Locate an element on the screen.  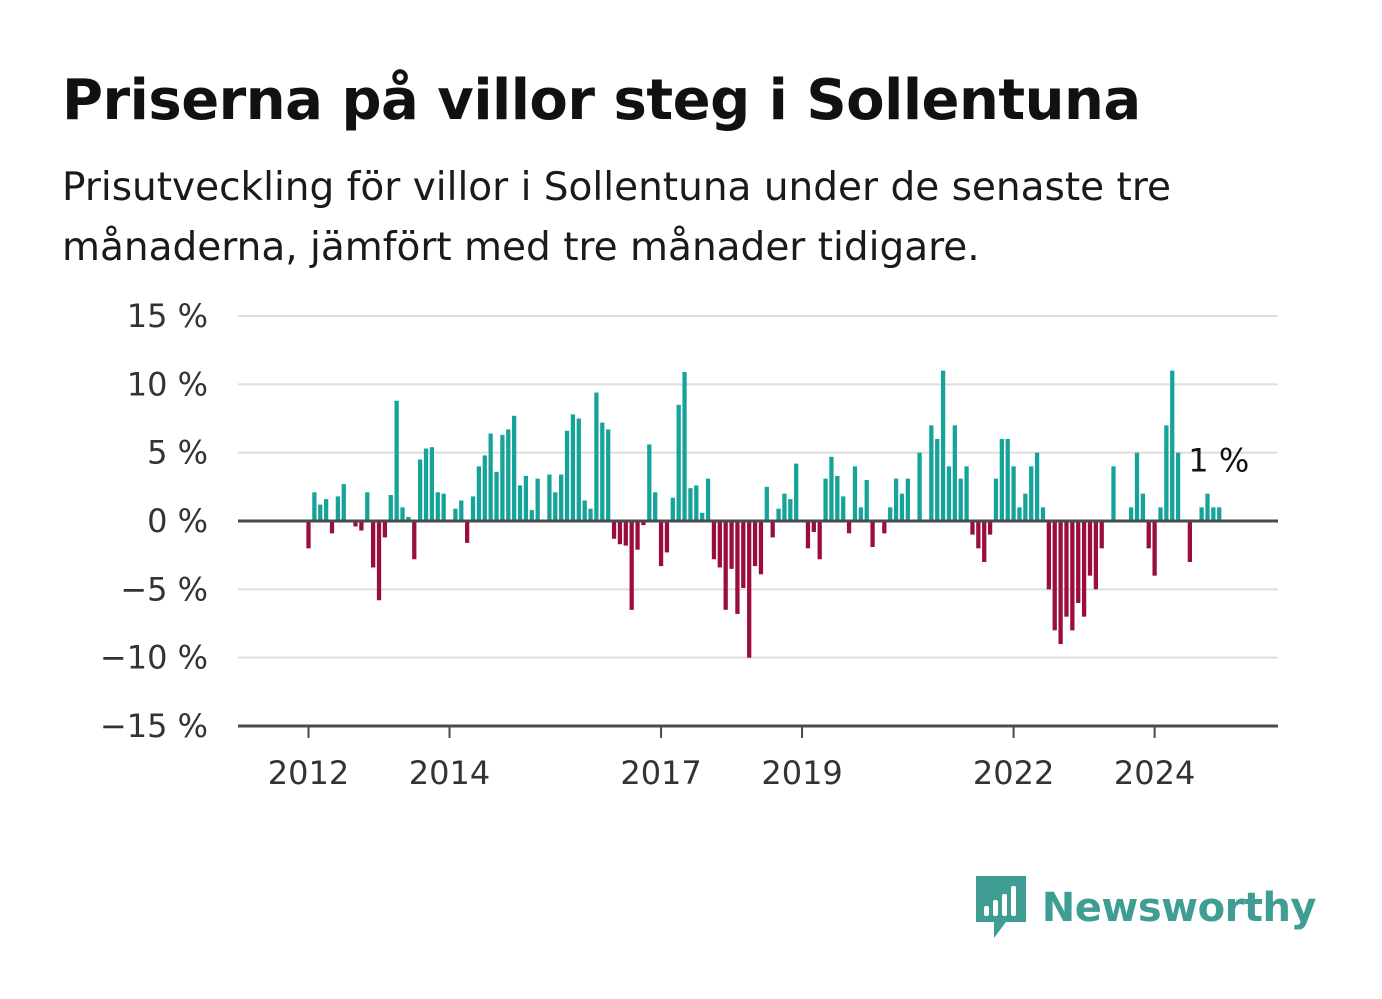
y-tick-label: −15 % is located at coordinates (154, 726).